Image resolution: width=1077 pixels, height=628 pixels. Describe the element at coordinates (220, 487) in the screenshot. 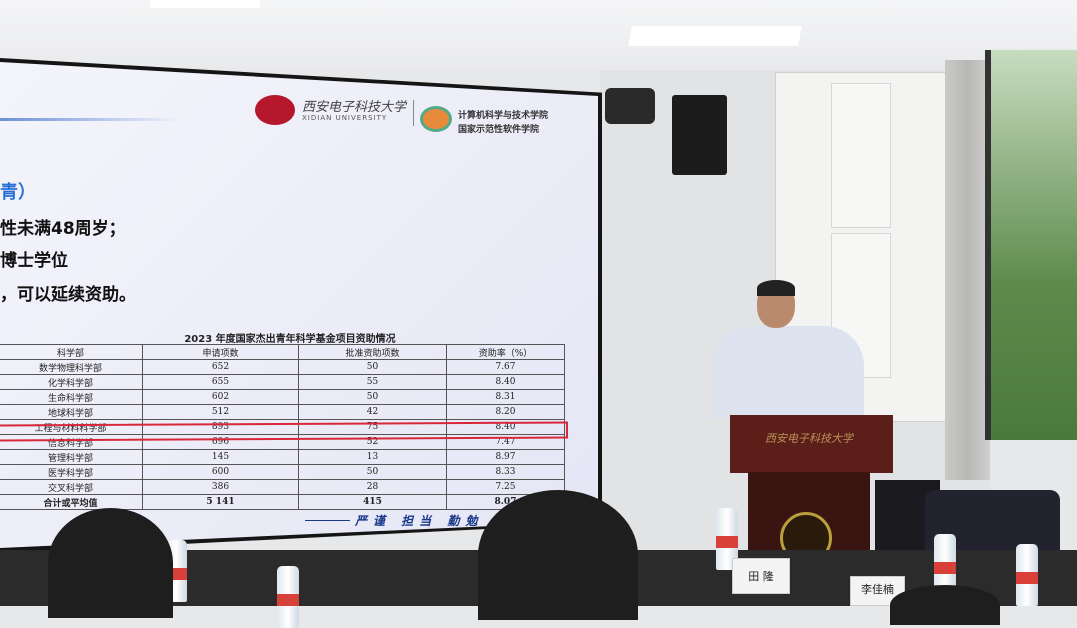

I see `table-cell: 386` at that location.